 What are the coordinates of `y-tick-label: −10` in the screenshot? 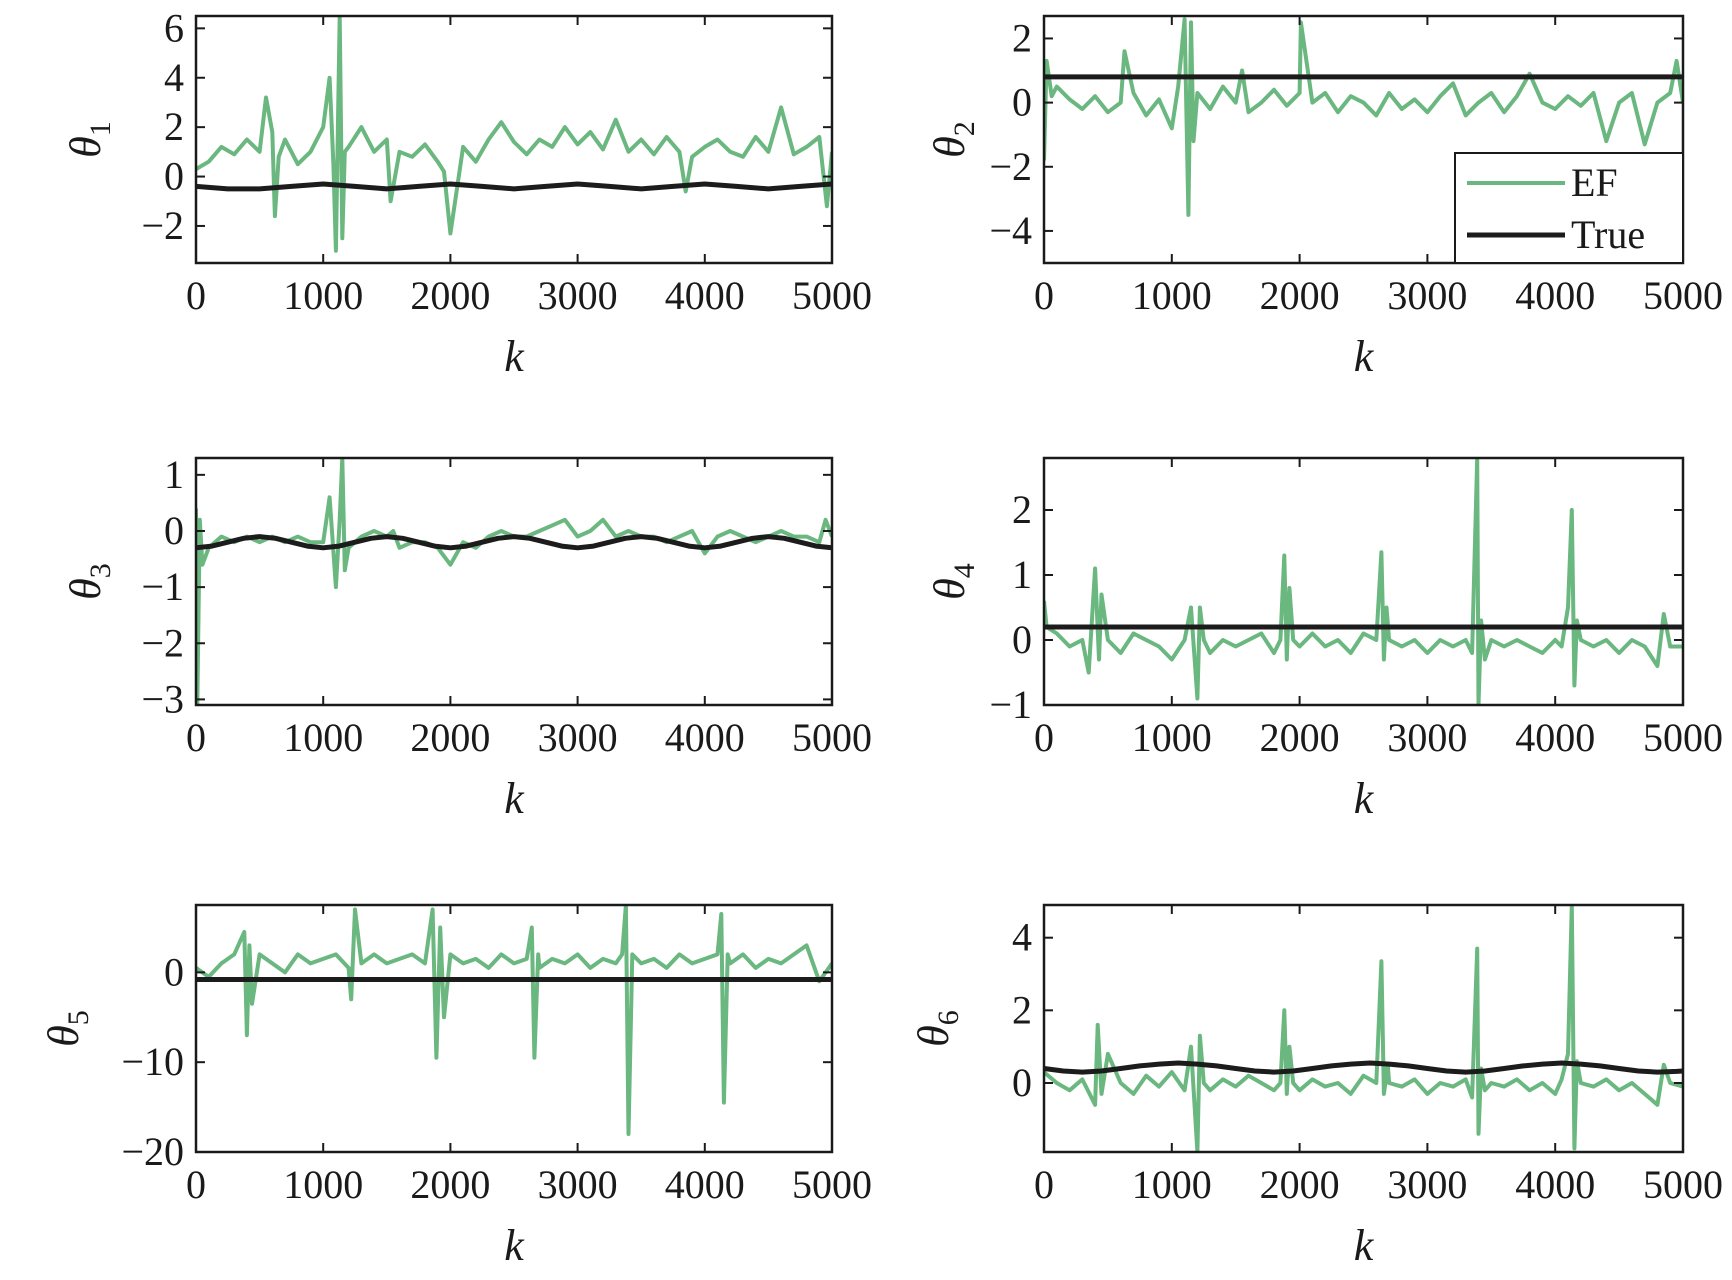 It's located at (152, 1061).